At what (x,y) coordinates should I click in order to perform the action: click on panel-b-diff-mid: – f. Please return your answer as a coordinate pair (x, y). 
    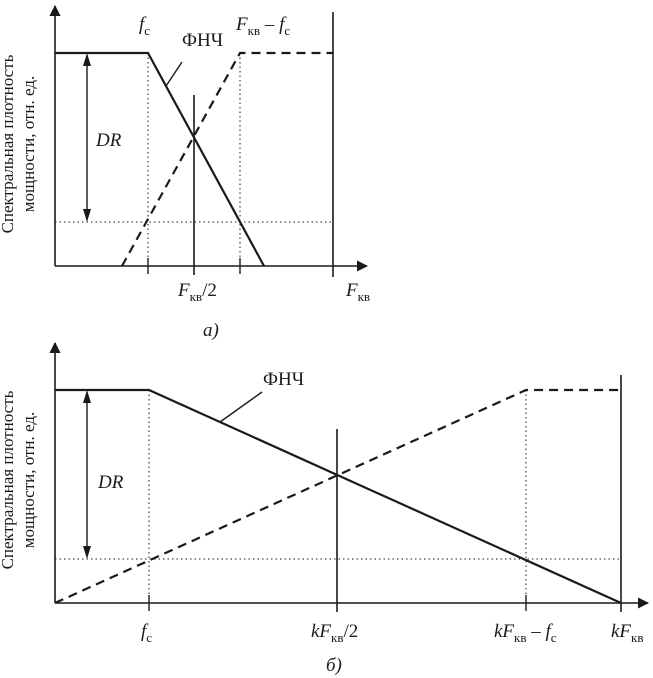
    Looking at the image, I should click on (540, 631).